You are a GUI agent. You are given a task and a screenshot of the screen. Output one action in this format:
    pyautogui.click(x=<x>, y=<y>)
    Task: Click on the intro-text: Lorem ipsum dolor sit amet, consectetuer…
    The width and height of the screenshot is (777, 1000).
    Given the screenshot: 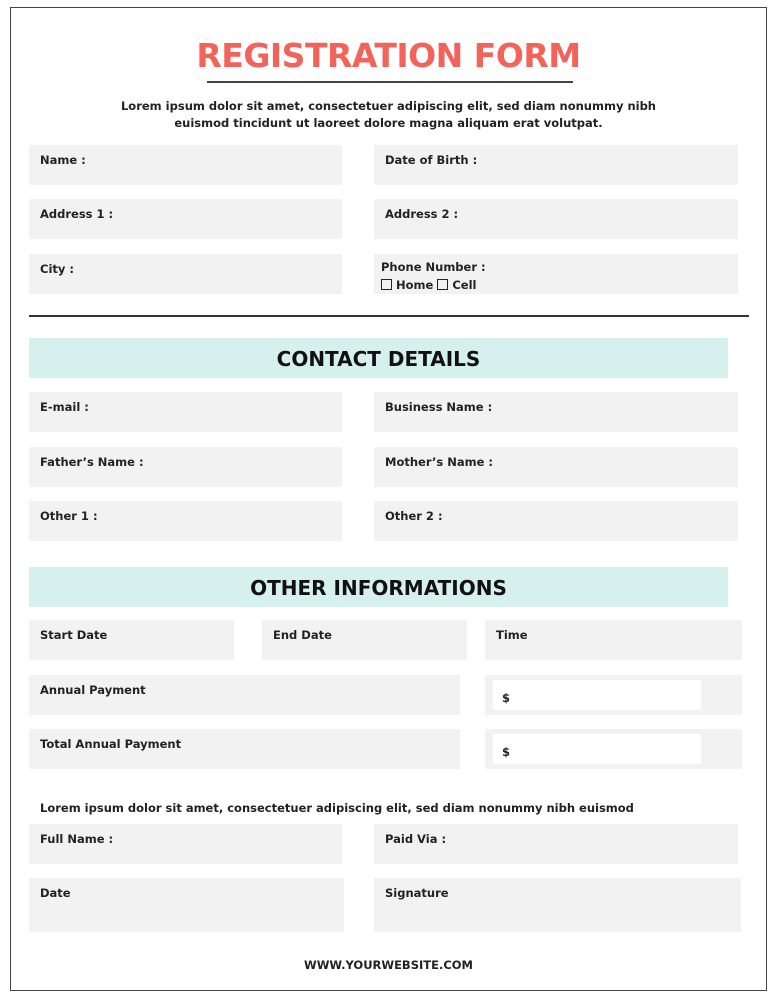 What is the action you would take?
    pyautogui.click(x=388, y=114)
    